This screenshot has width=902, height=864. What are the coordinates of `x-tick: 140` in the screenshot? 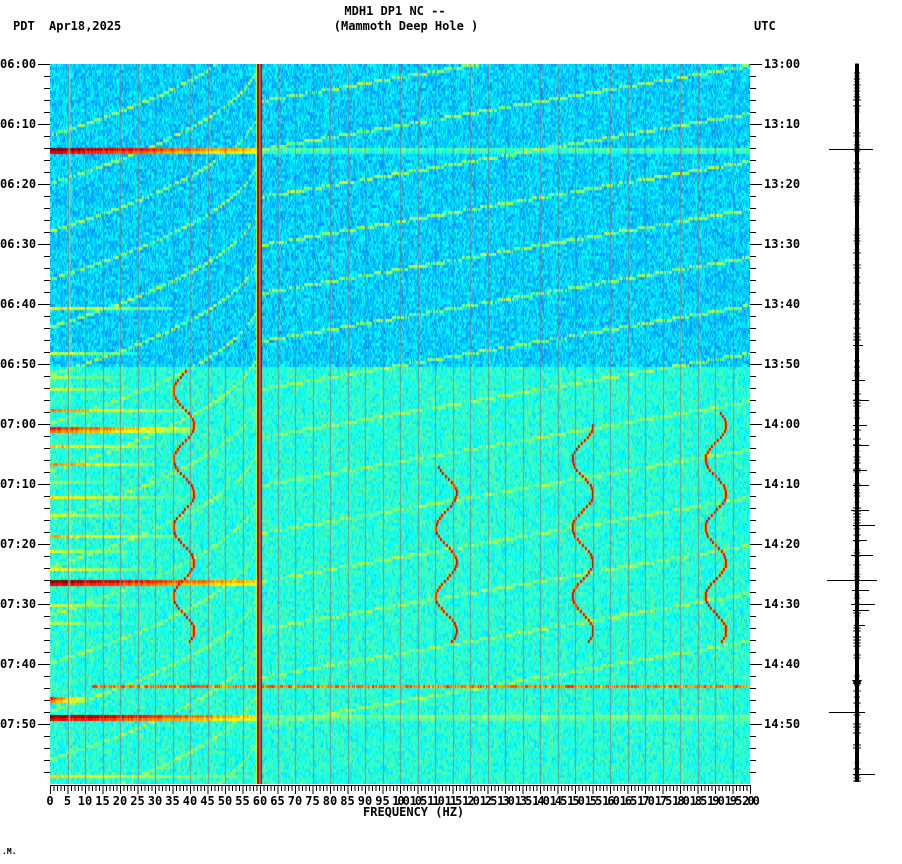 It's located at (541, 801).